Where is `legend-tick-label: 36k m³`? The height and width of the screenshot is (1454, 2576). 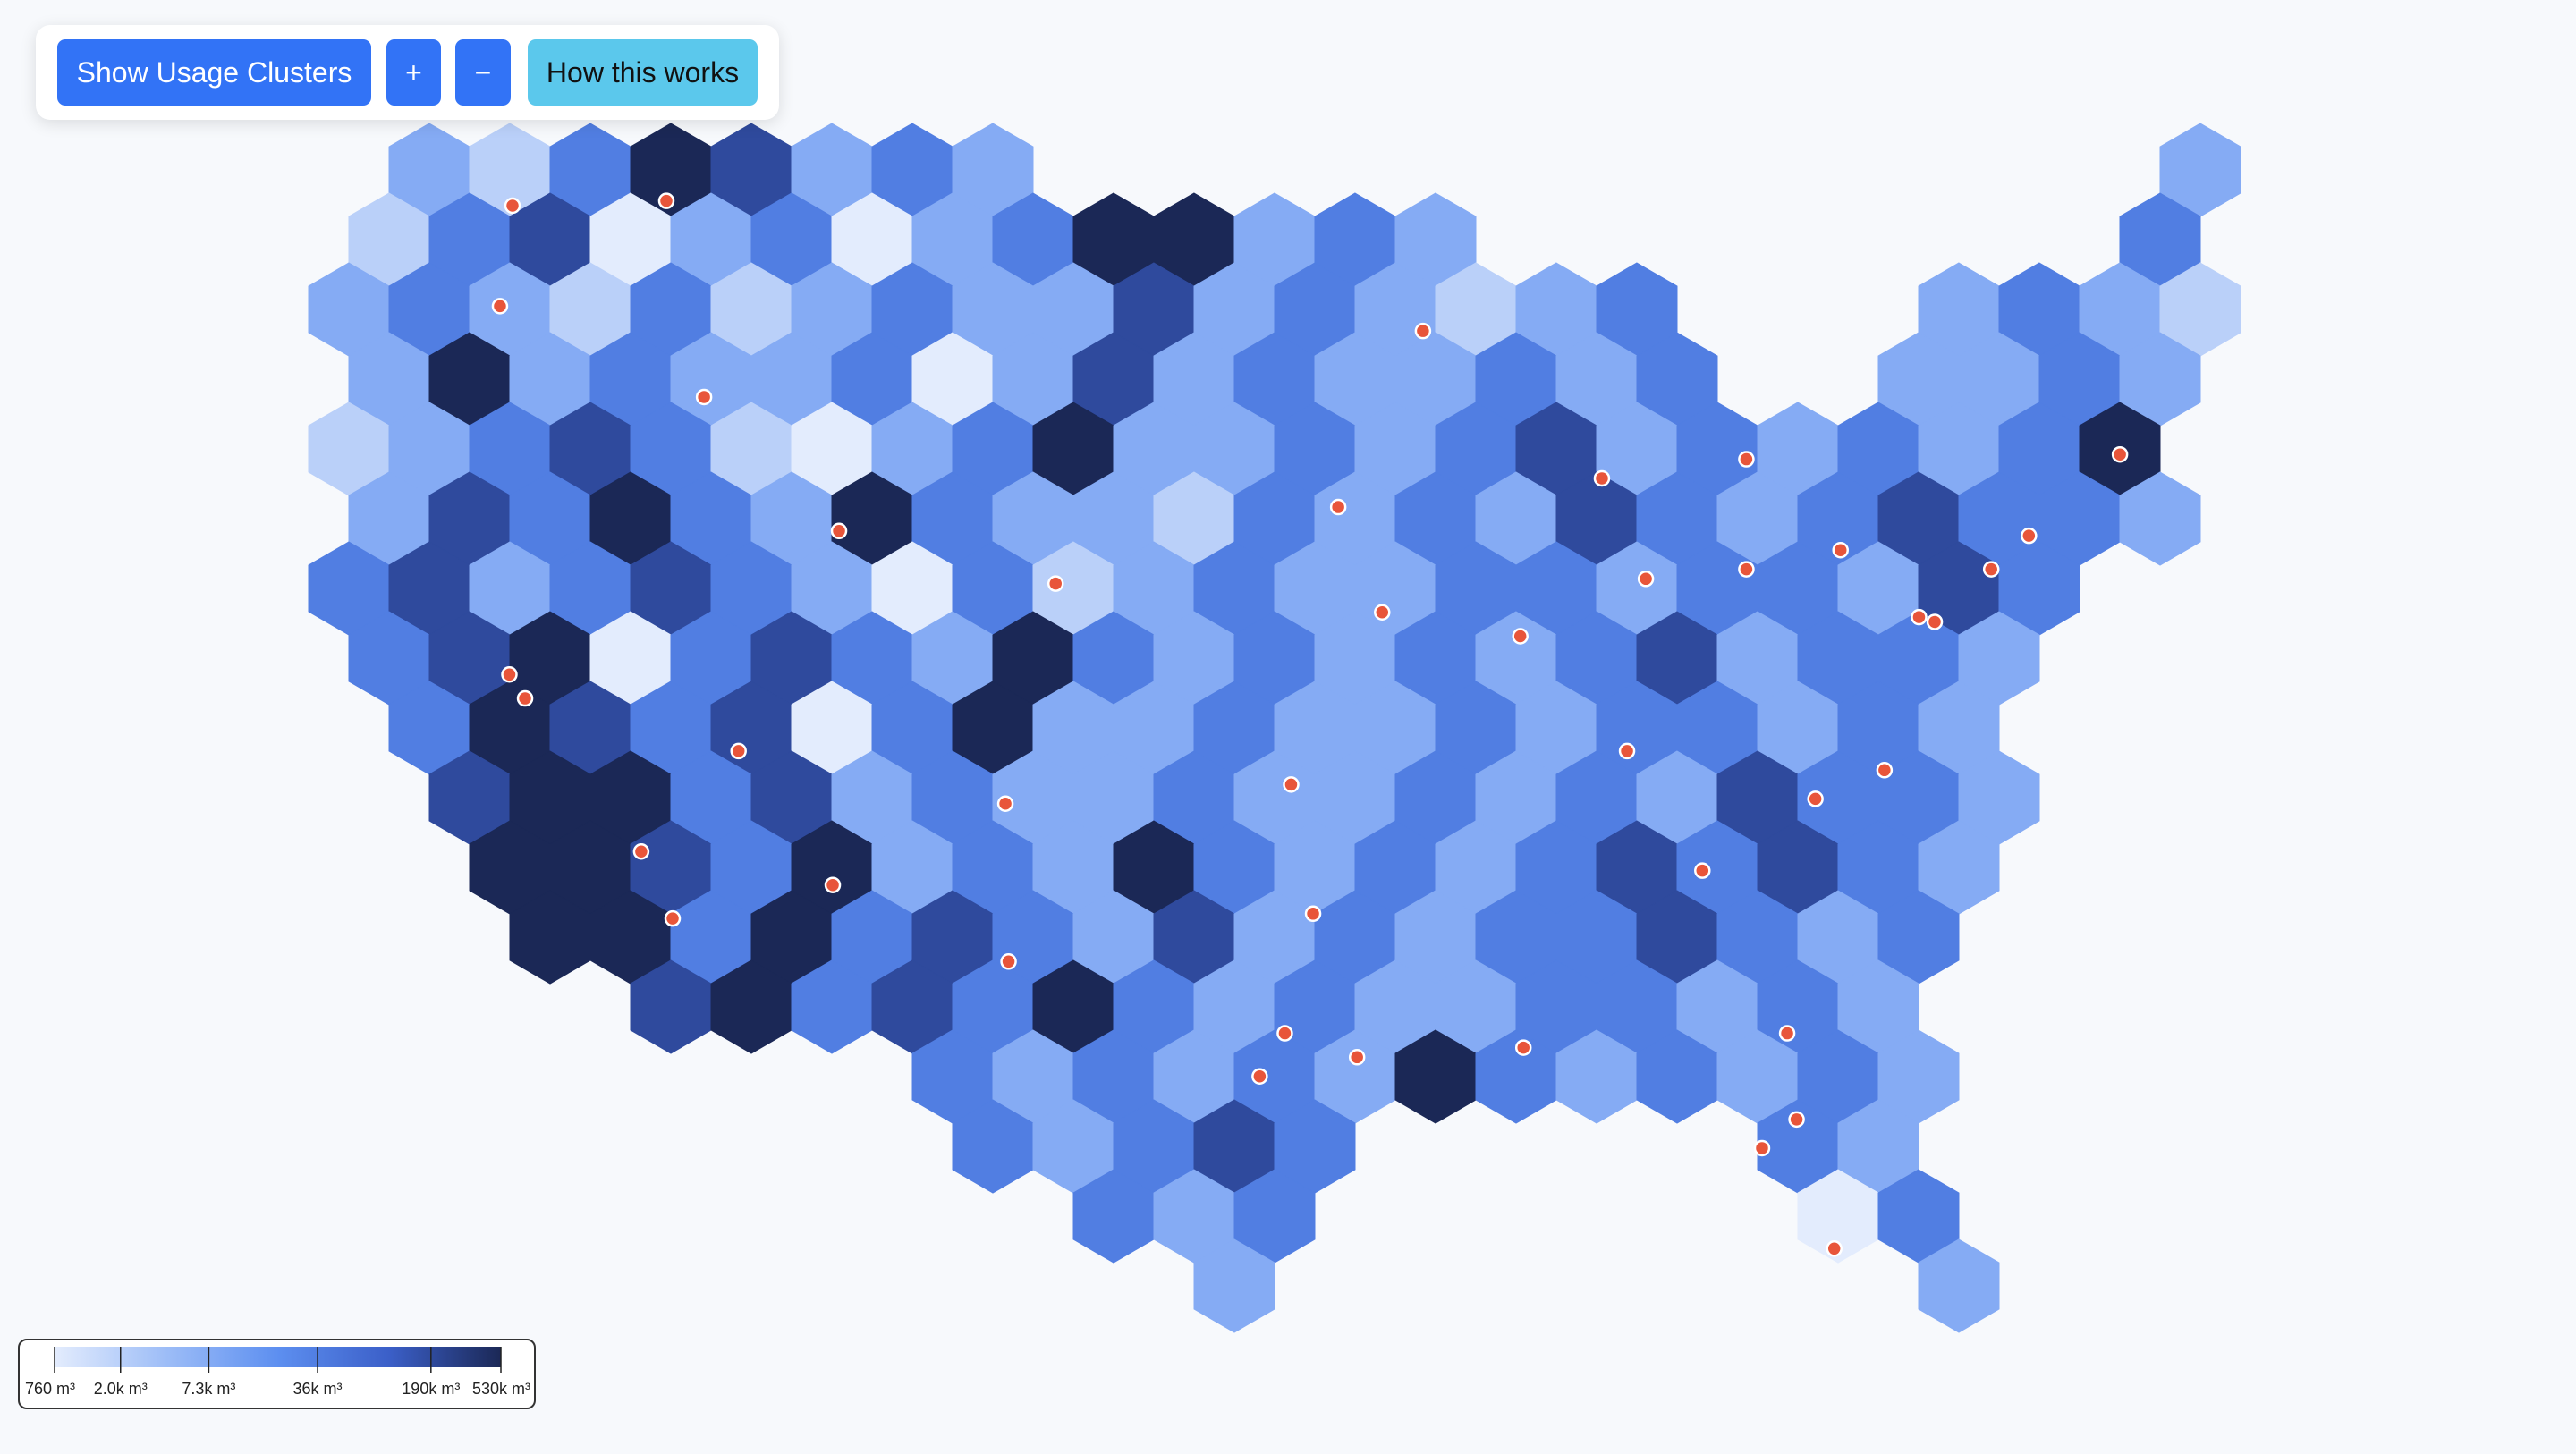
legend-tick-label: 36k m³ is located at coordinates (318, 1389).